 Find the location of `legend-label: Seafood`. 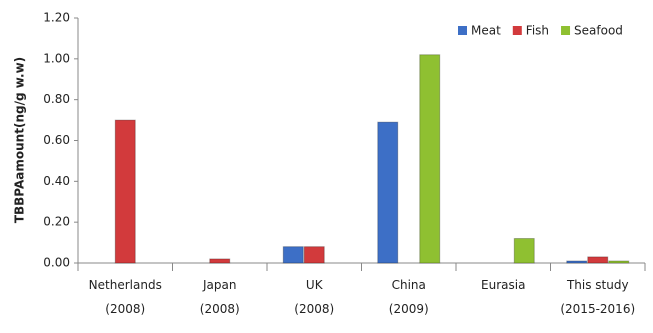

legend-label: Seafood is located at coordinates (598, 31).